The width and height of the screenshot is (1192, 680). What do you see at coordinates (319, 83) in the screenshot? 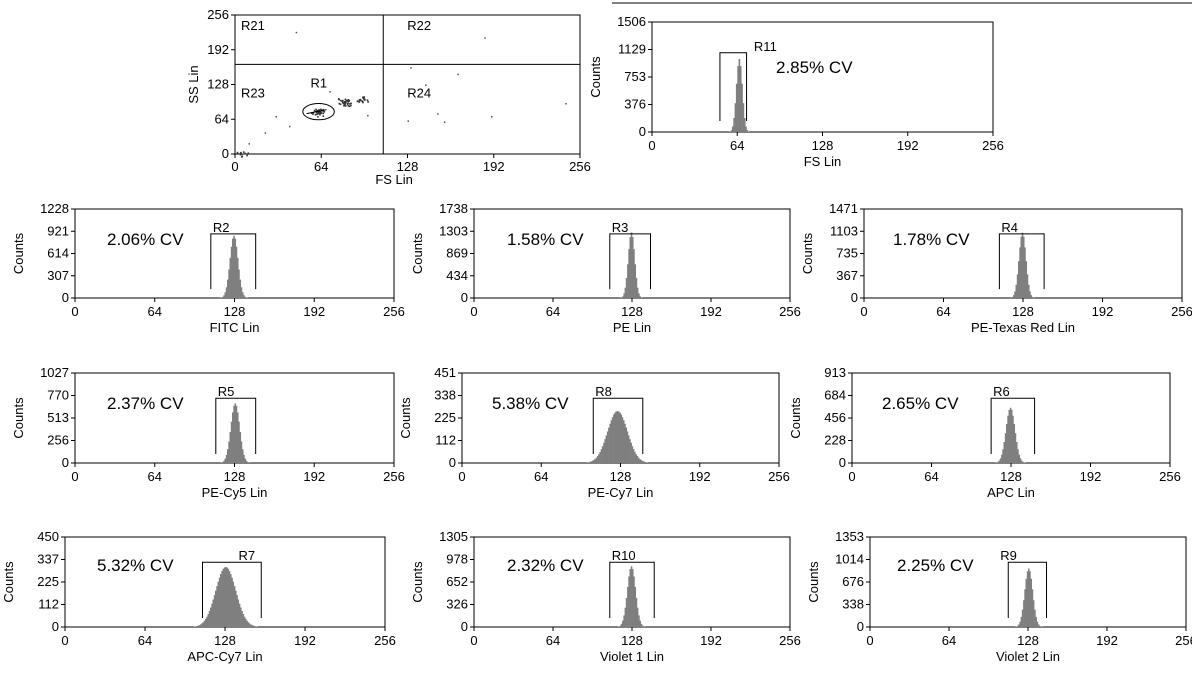
I see `r1-label: R1` at bounding box center [319, 83].